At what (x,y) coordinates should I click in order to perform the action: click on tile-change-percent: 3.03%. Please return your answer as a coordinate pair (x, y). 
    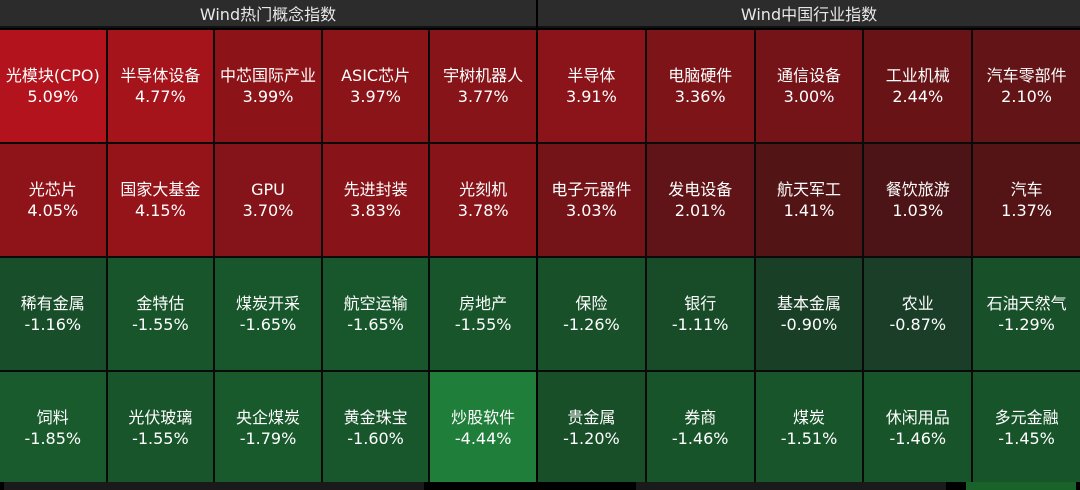
    Looking at the image, I should click on (591, 210).